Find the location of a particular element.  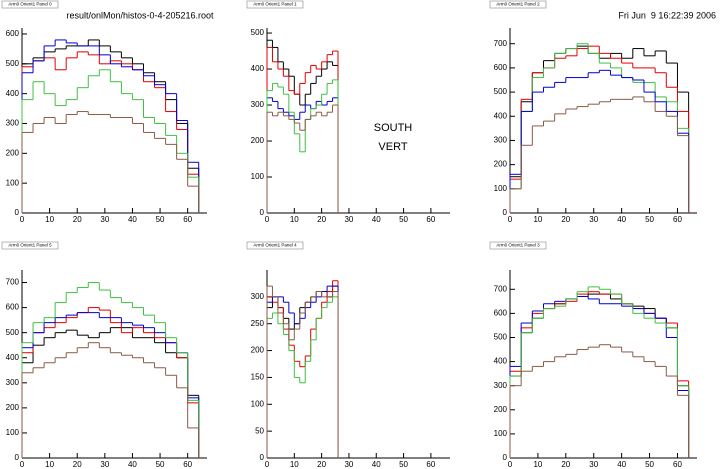

annotation: VERT is located at coordinates (392, 147).